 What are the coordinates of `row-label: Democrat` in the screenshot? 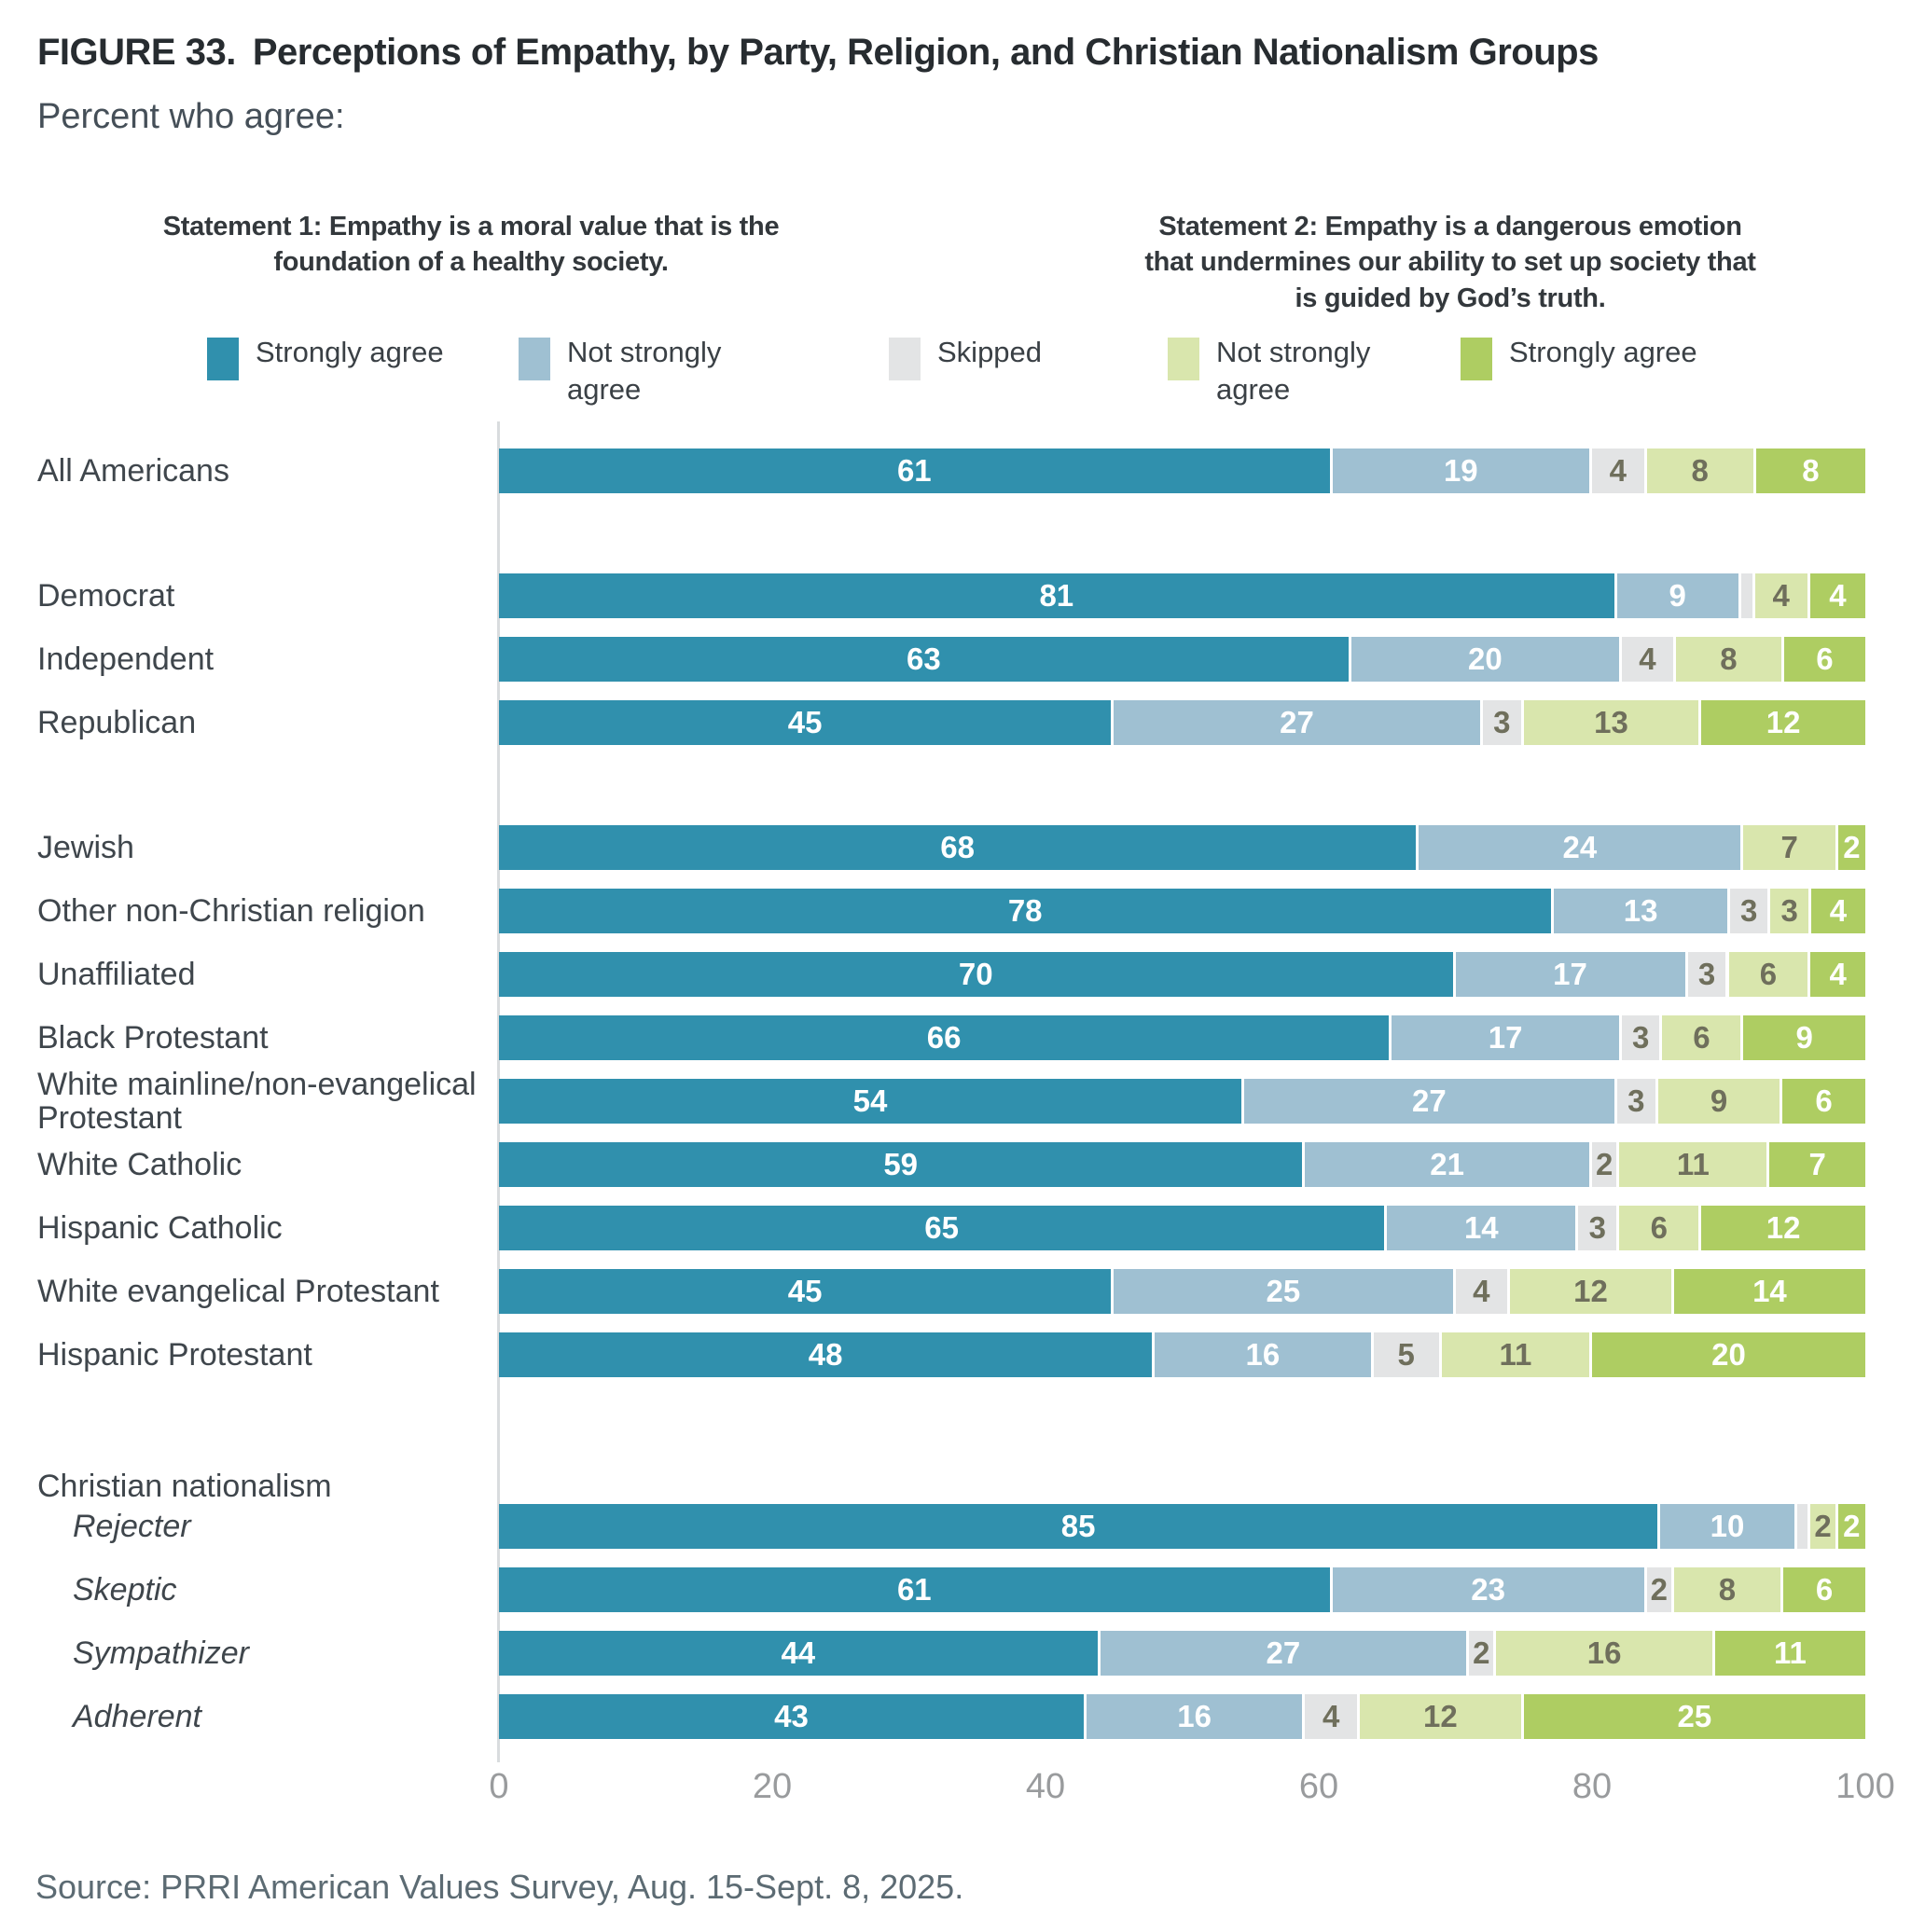 It's located at (106, 595).